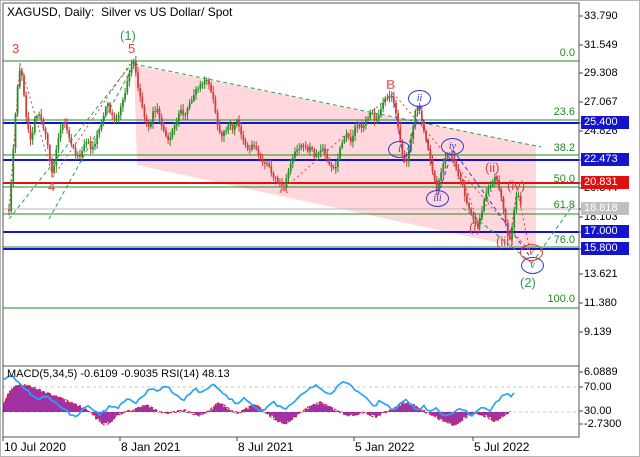 The width and height of the screenshot is (640, 457). I want to click on fib-label: 100.0, so click(561, 299).